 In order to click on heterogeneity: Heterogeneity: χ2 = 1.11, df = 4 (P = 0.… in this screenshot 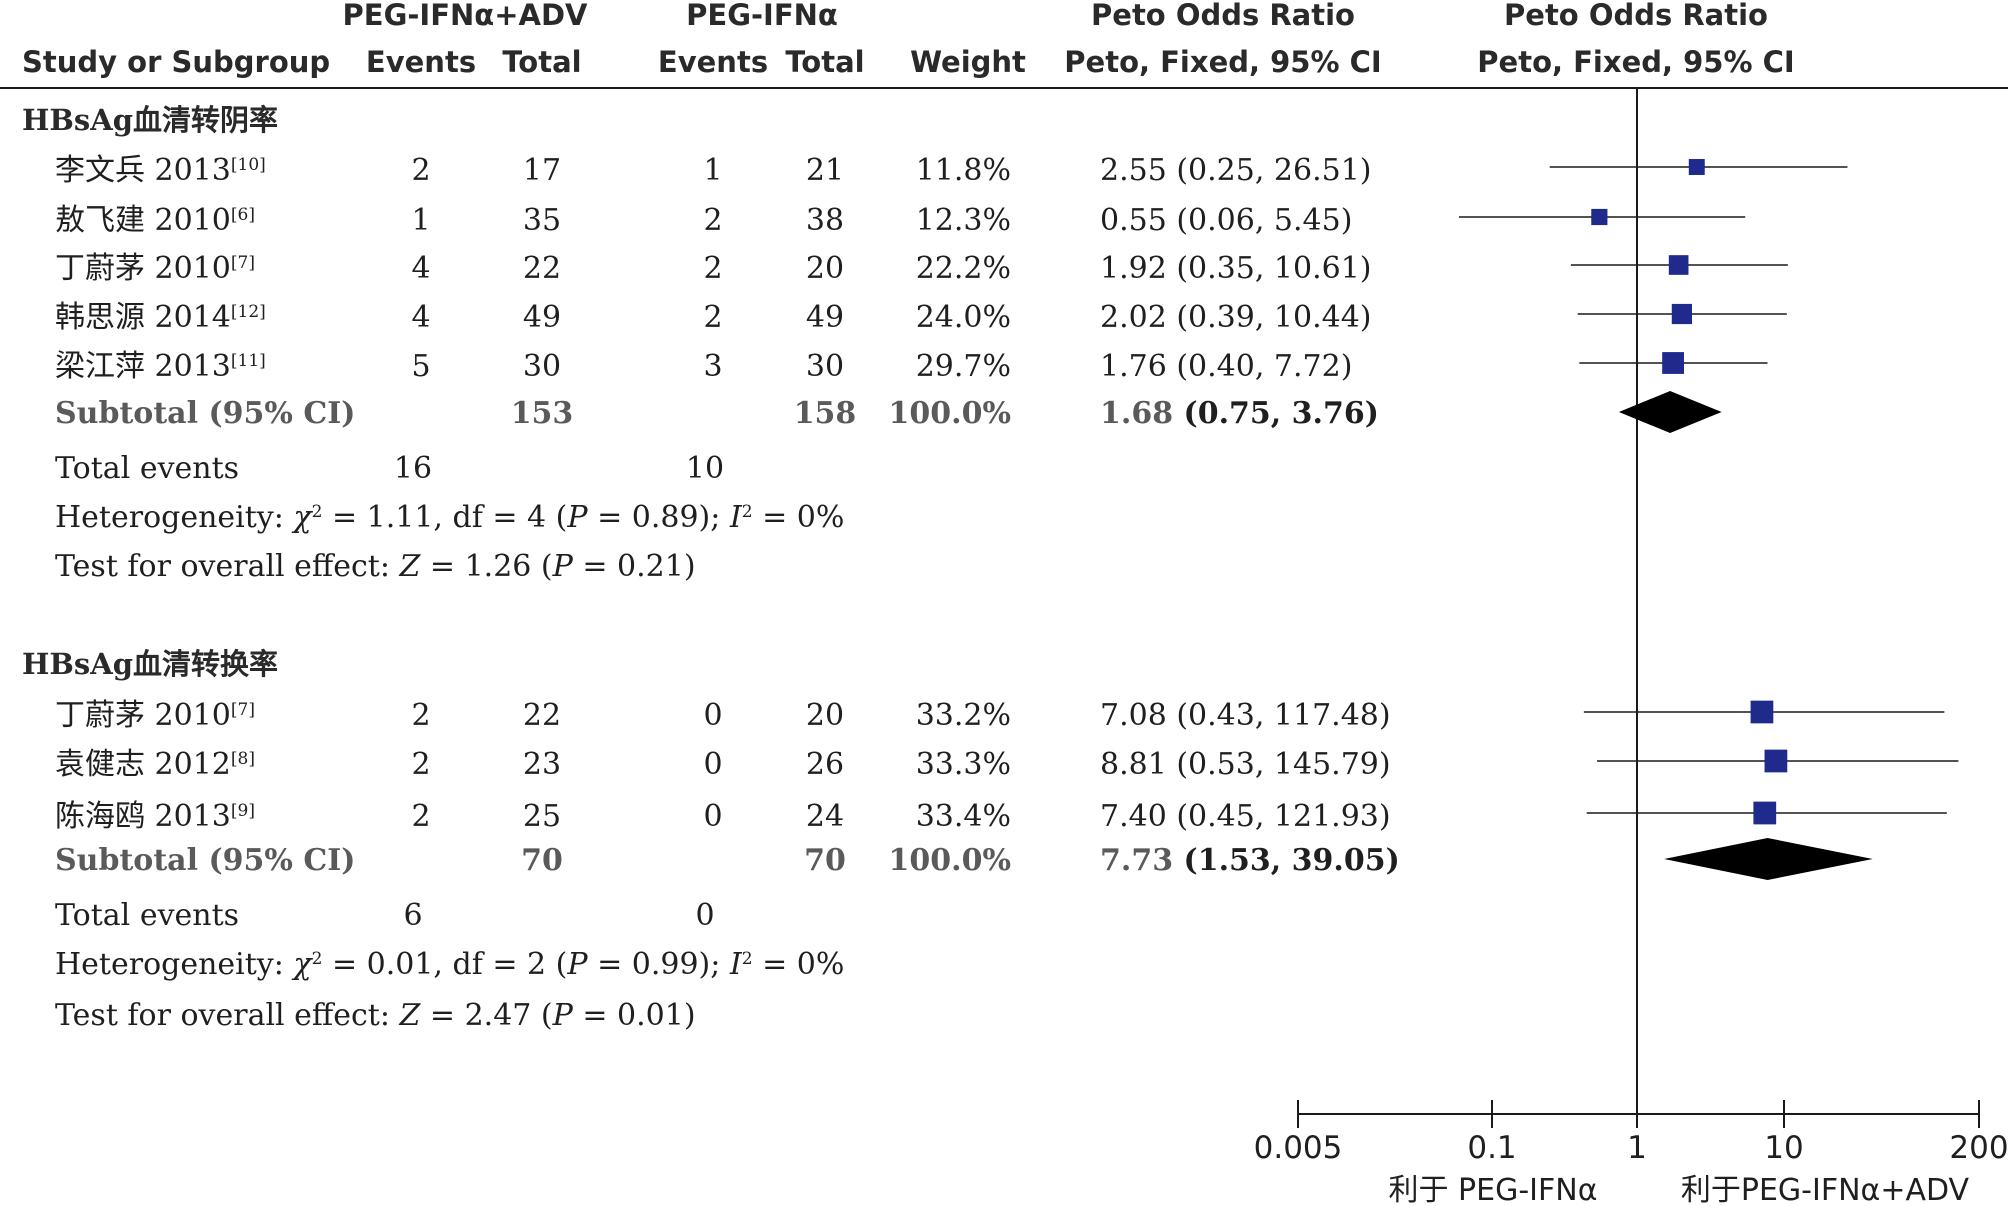, I will do `click(449, 517)`.